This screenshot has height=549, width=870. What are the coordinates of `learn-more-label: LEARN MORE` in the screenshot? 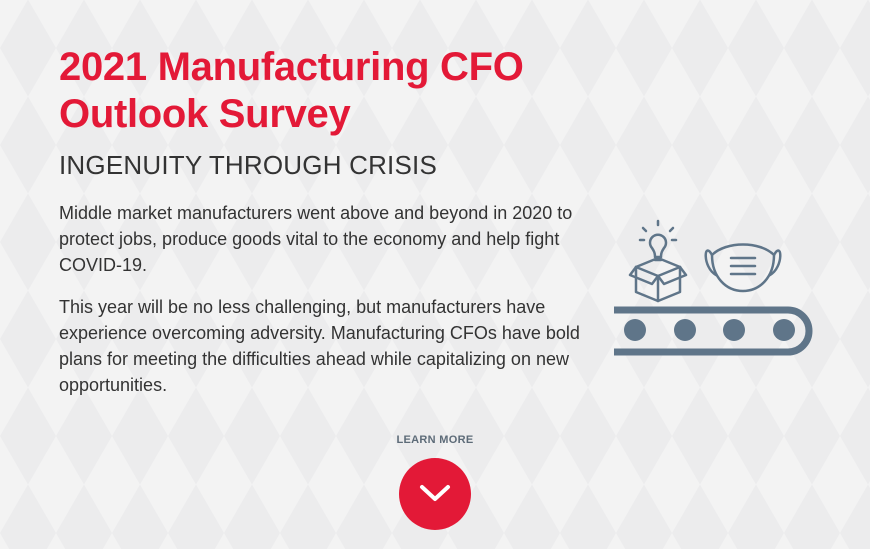 It's located at (435, 440).